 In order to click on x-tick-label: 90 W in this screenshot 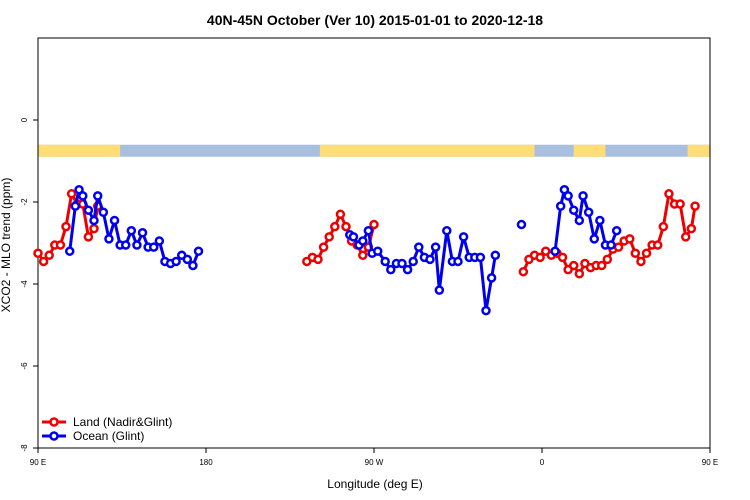, I will do `click(374, 462)`.